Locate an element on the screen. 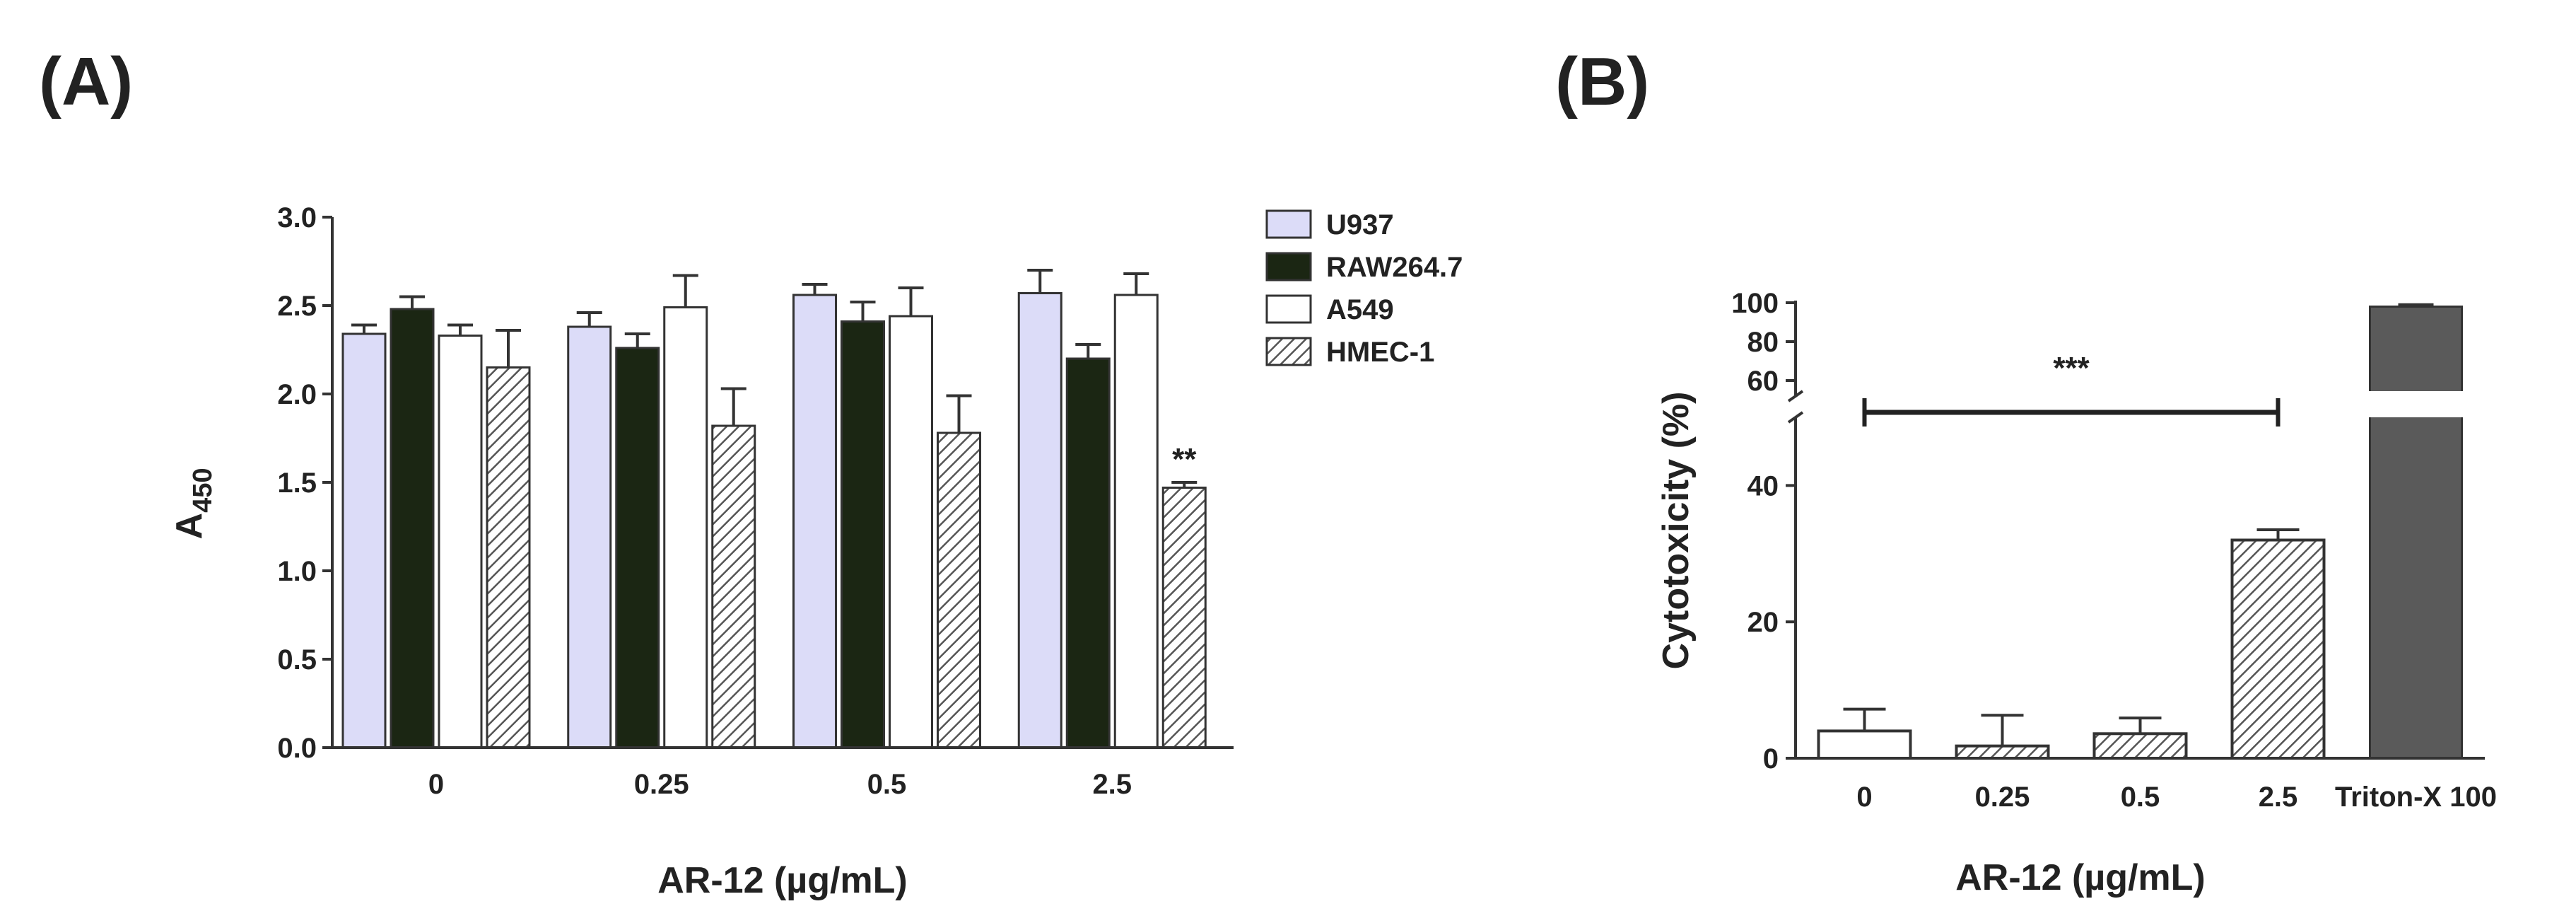 Image resolution: width=2576 pixels, height=911 pixels. y-tick-label: 2.0 is located at coordinates (297, 395).